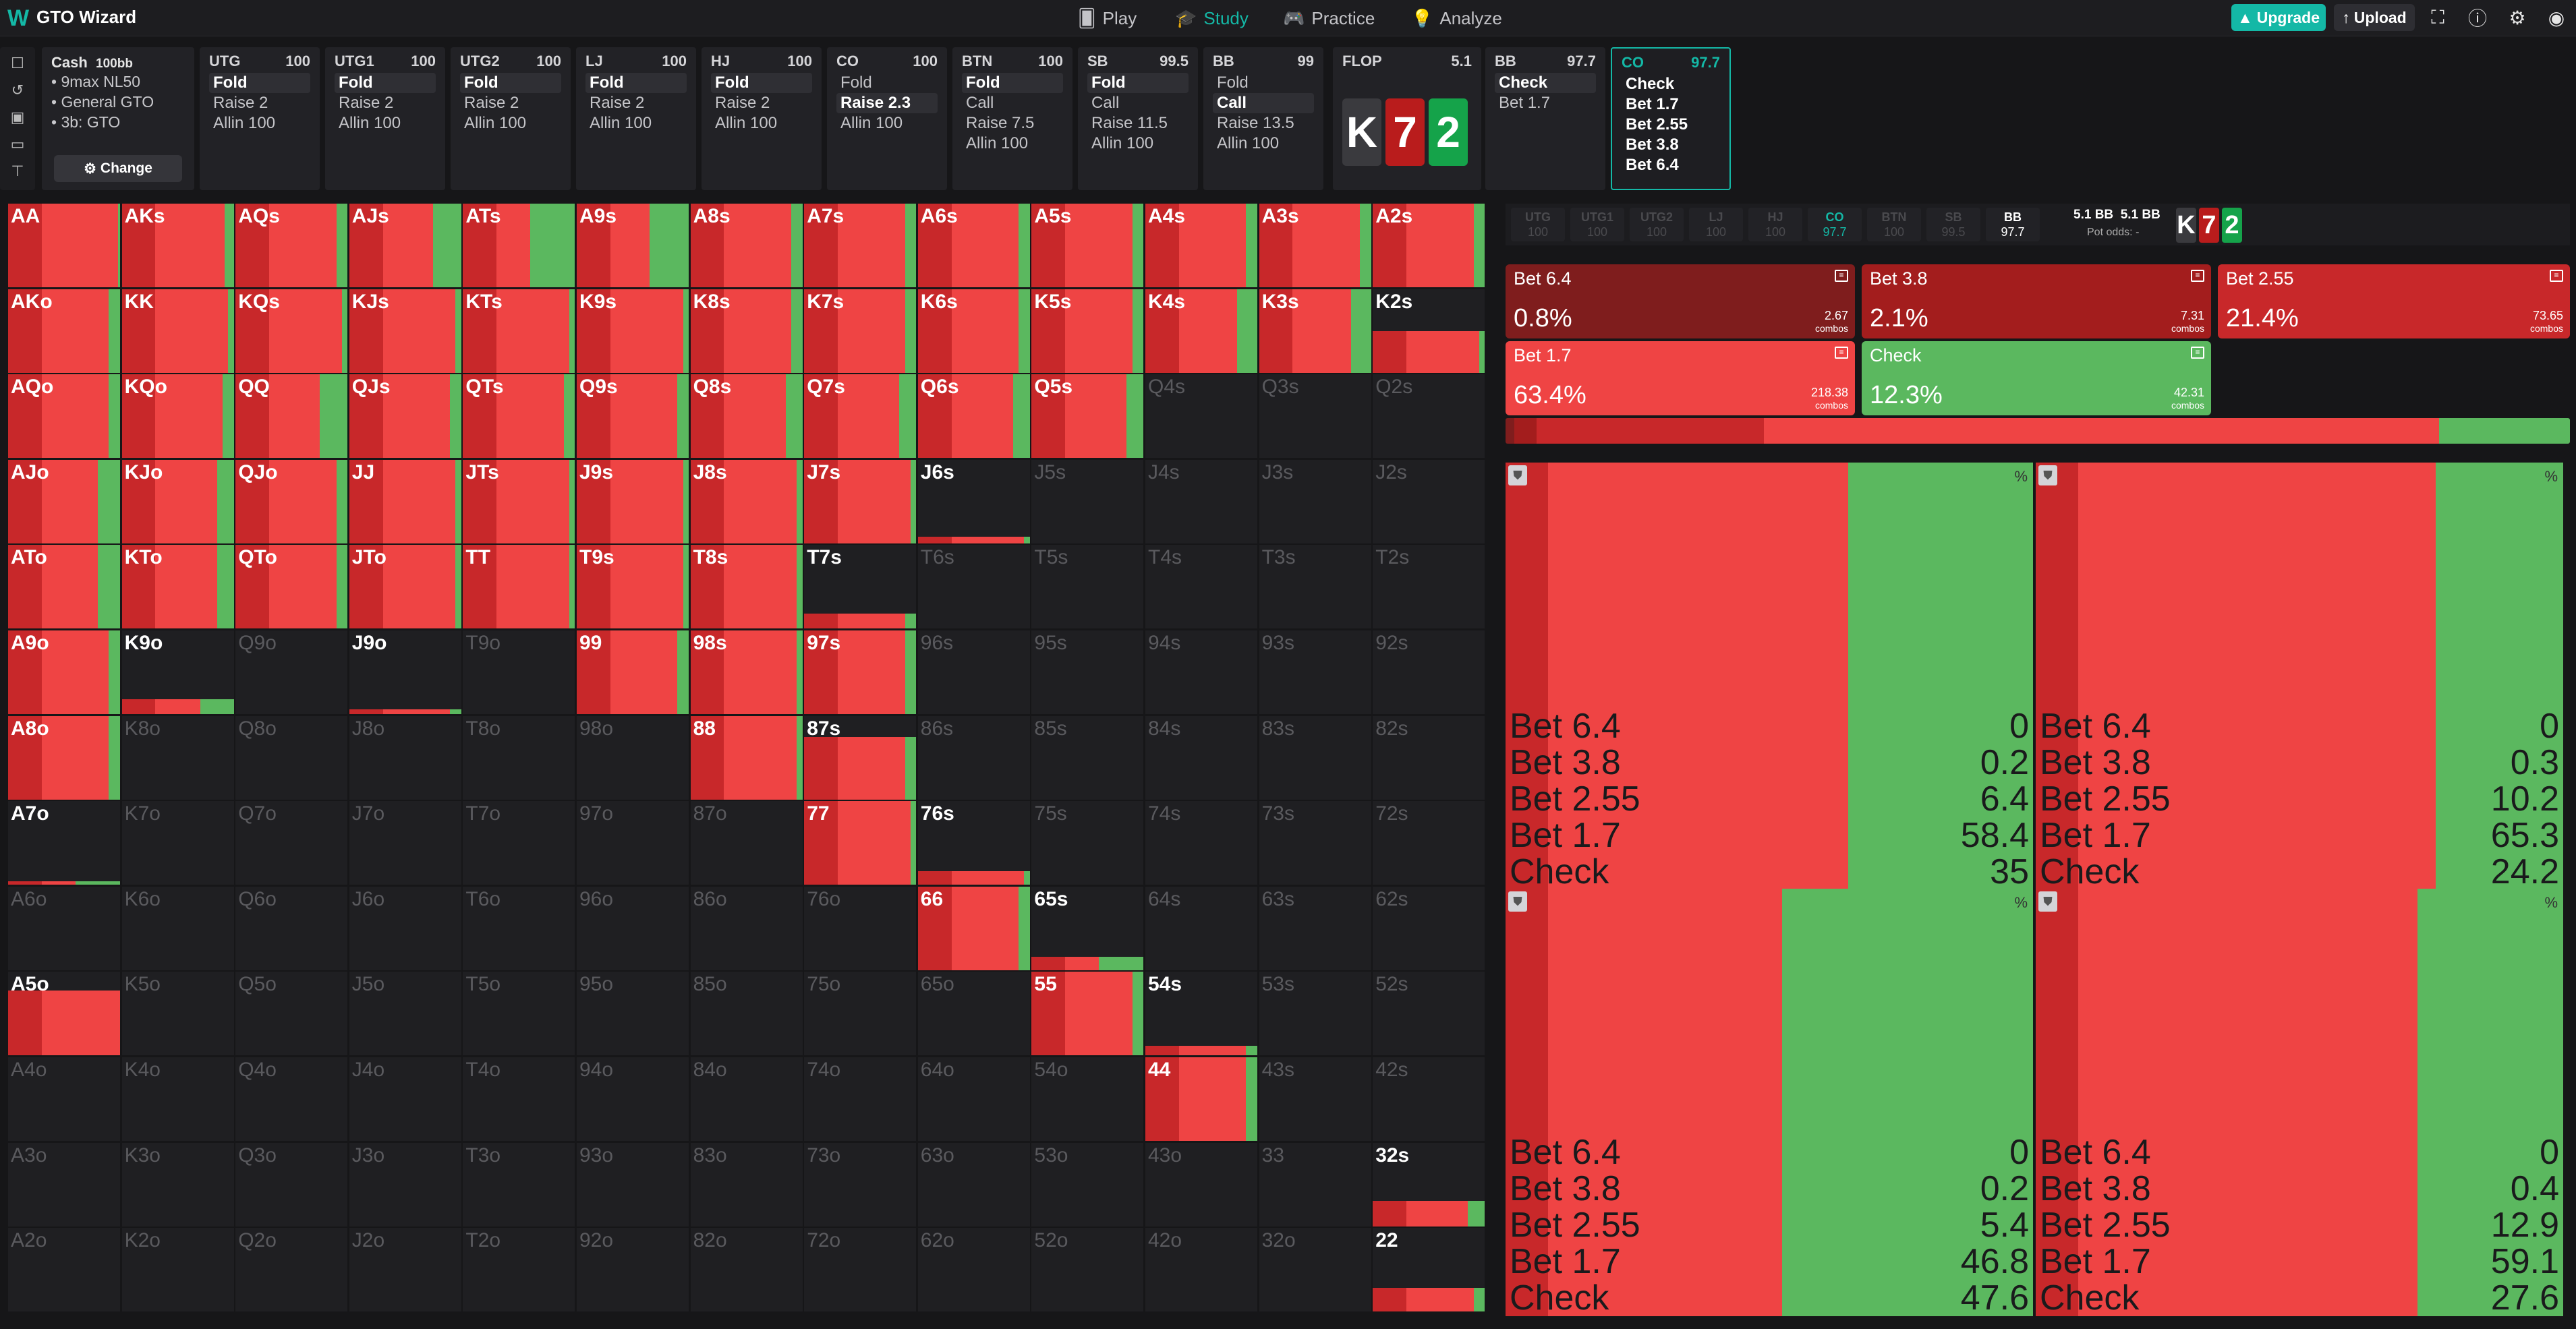  I want to click on hand-cell-97o: 97o, so click(633, 843).